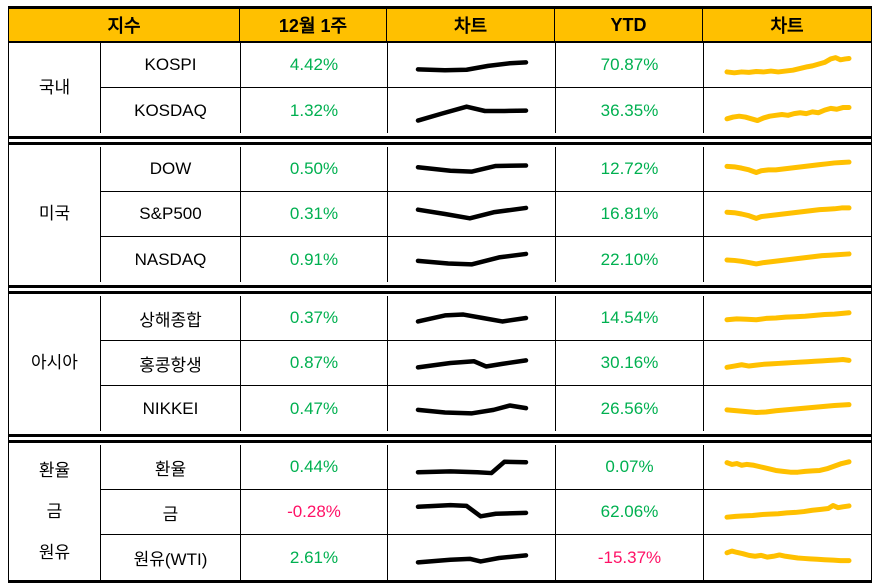 Image resolution: width=880 pixels, height=587 pixels. Describe the element at coordinates (471, 25) in the screenshot. I see `header-week-chart: 차트` at that location.